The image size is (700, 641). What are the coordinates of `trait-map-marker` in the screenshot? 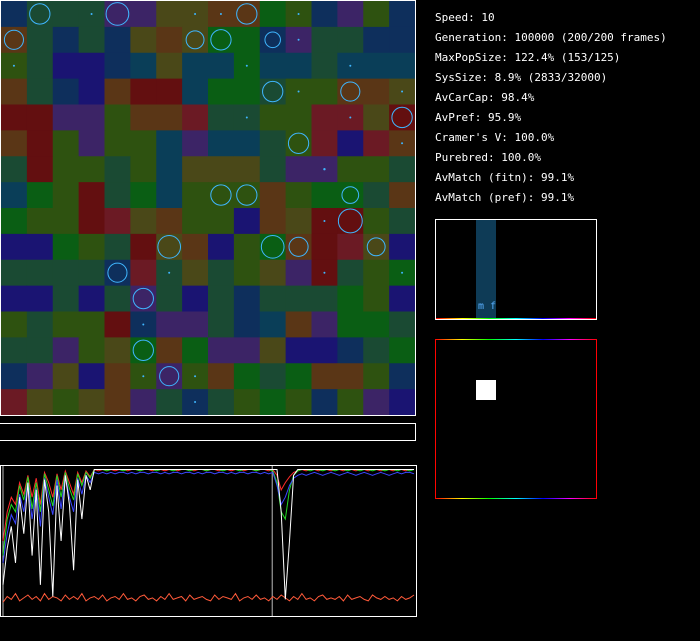 It's located at (486, 390).